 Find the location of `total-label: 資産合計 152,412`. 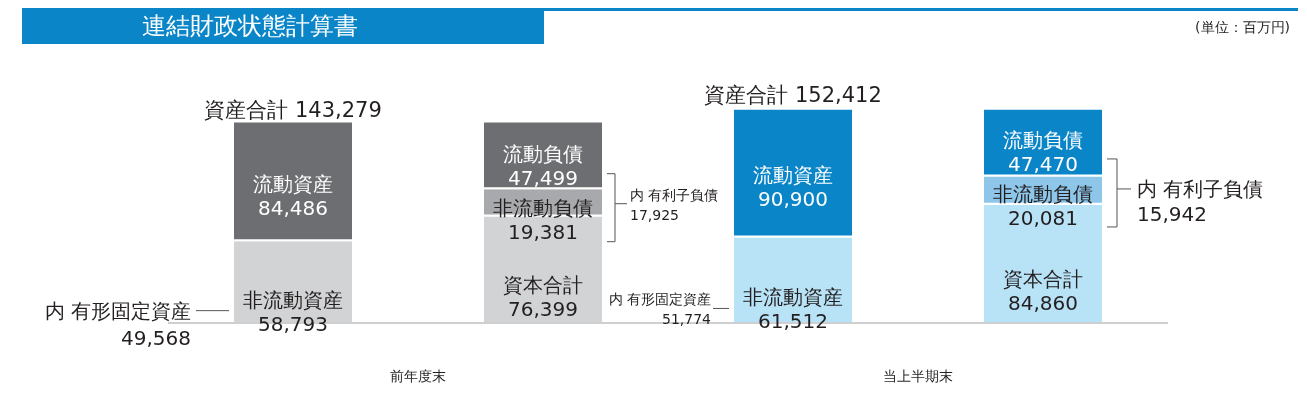

total-label: 資産合計 152,412 is located at coordinates (793, 95).